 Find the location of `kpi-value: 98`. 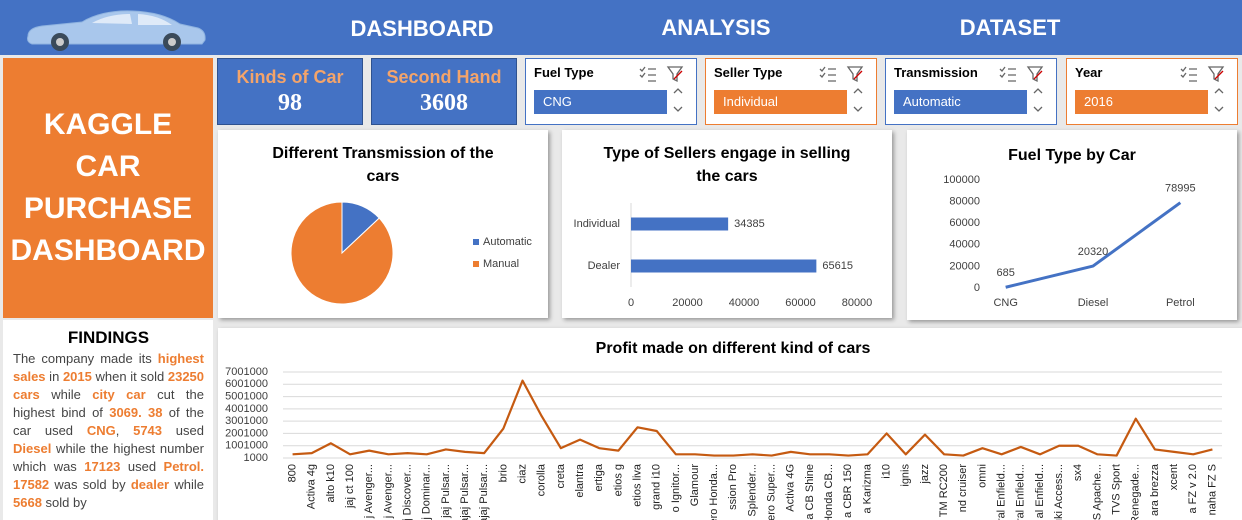

kpi-value: 98 is located at coordinates (290, 103).